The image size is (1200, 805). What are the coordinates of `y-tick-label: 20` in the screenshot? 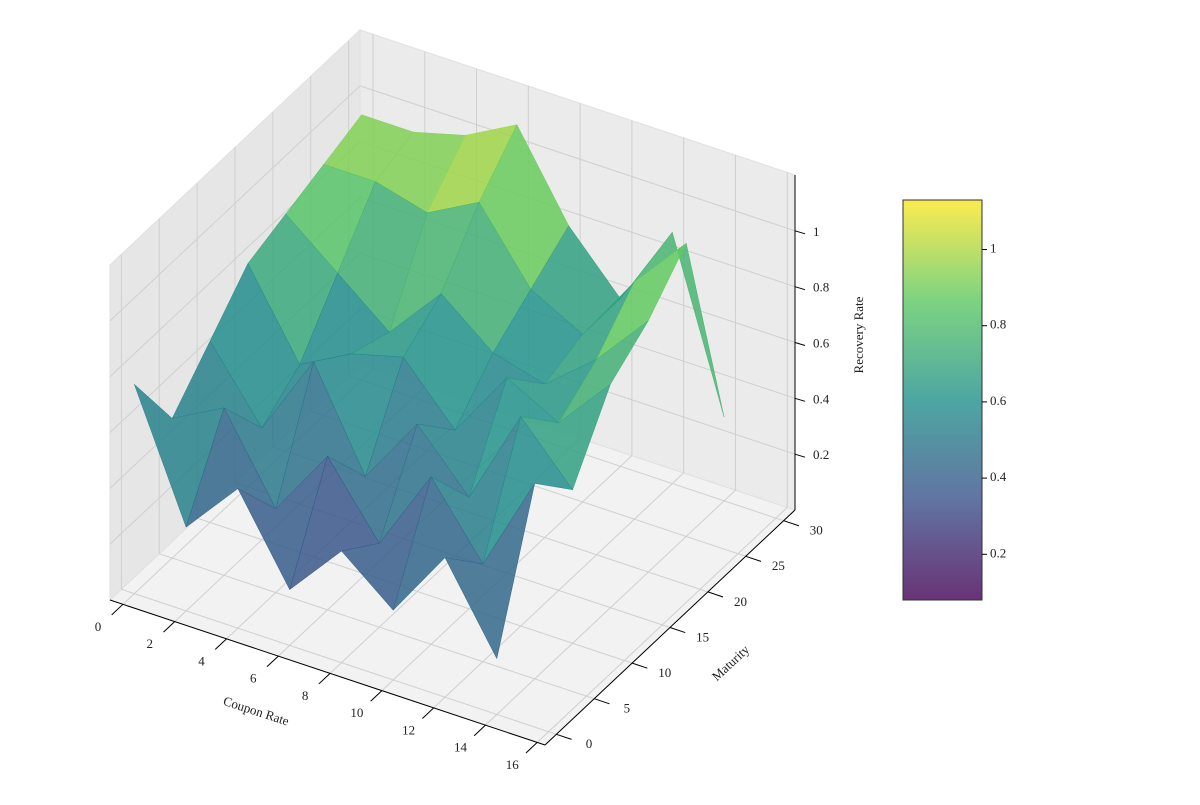 It's located at (740, 601).